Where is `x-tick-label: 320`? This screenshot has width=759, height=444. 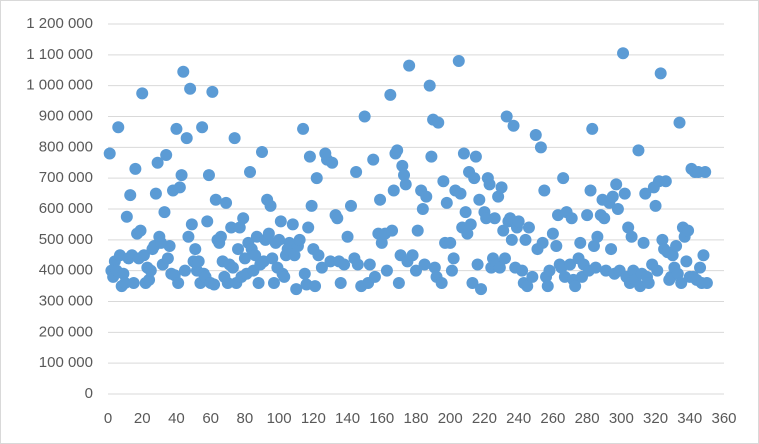
x-tick-label: 320 is located at coordinates (655, 418).